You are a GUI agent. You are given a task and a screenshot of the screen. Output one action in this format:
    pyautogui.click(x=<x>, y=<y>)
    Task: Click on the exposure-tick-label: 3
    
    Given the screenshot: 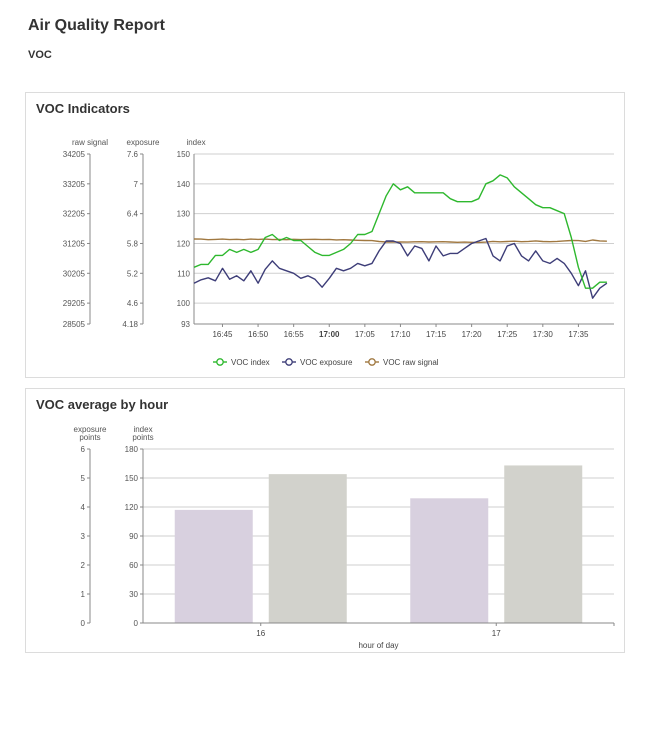 What is the action you would take?
    pyautogui.click(x=83, y=536)
    